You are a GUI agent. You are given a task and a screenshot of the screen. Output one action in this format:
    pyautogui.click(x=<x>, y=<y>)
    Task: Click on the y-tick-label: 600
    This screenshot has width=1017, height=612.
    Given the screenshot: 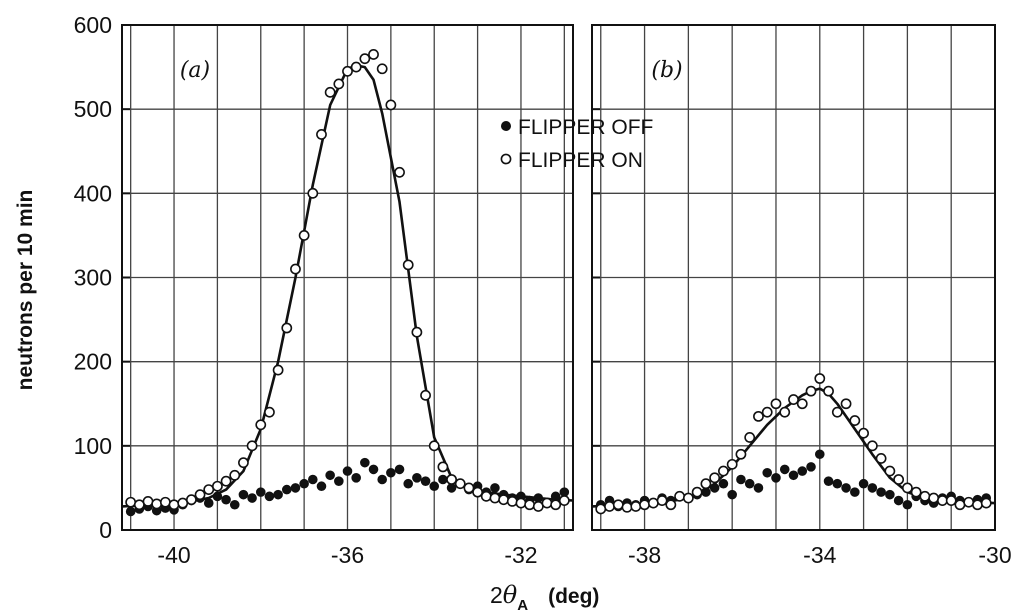 What is the action you would take?
    pyautogui.click(x=93, y=25)
    